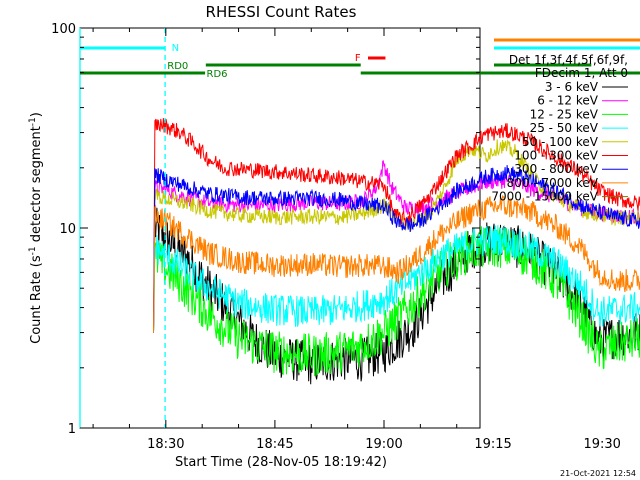 This screenshot has width=640, height=480. Describe the element at coordinates (598, 473) in the screenshot. I see `timestamp: 21-Oct-2021 12:54` at that location.